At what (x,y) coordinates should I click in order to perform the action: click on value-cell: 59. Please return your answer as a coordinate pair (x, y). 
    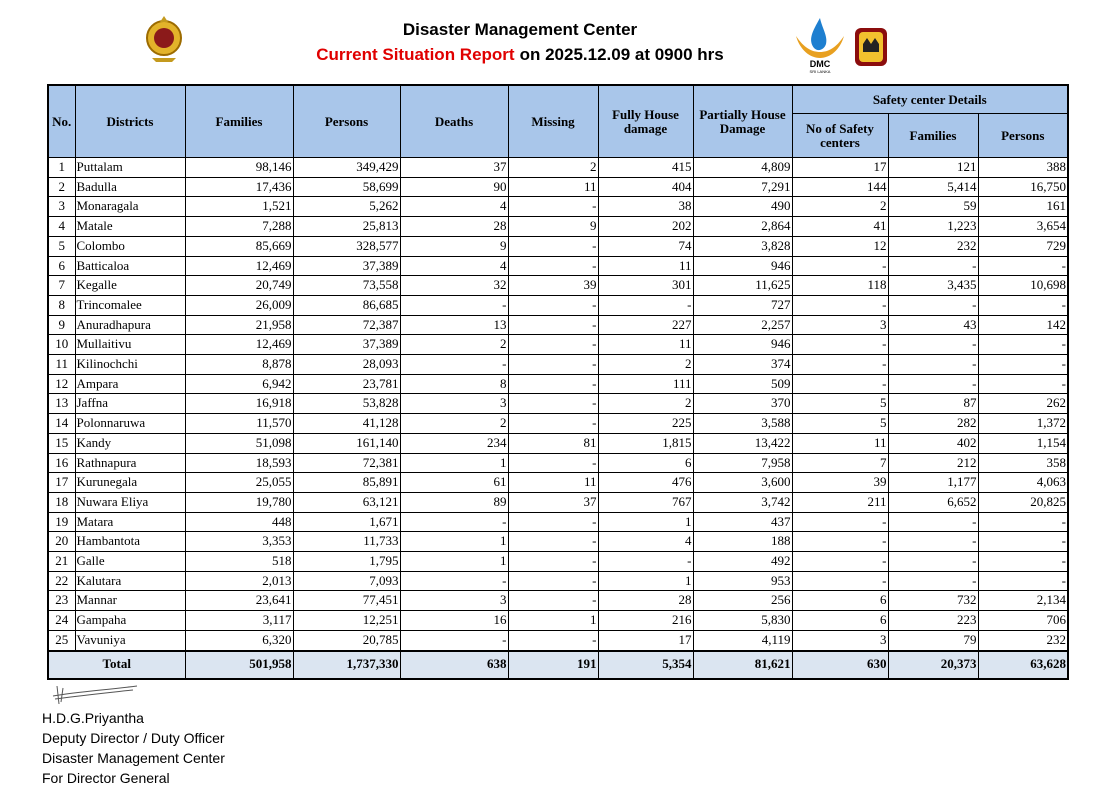
    Looking at the image, I should click on (933, 207).